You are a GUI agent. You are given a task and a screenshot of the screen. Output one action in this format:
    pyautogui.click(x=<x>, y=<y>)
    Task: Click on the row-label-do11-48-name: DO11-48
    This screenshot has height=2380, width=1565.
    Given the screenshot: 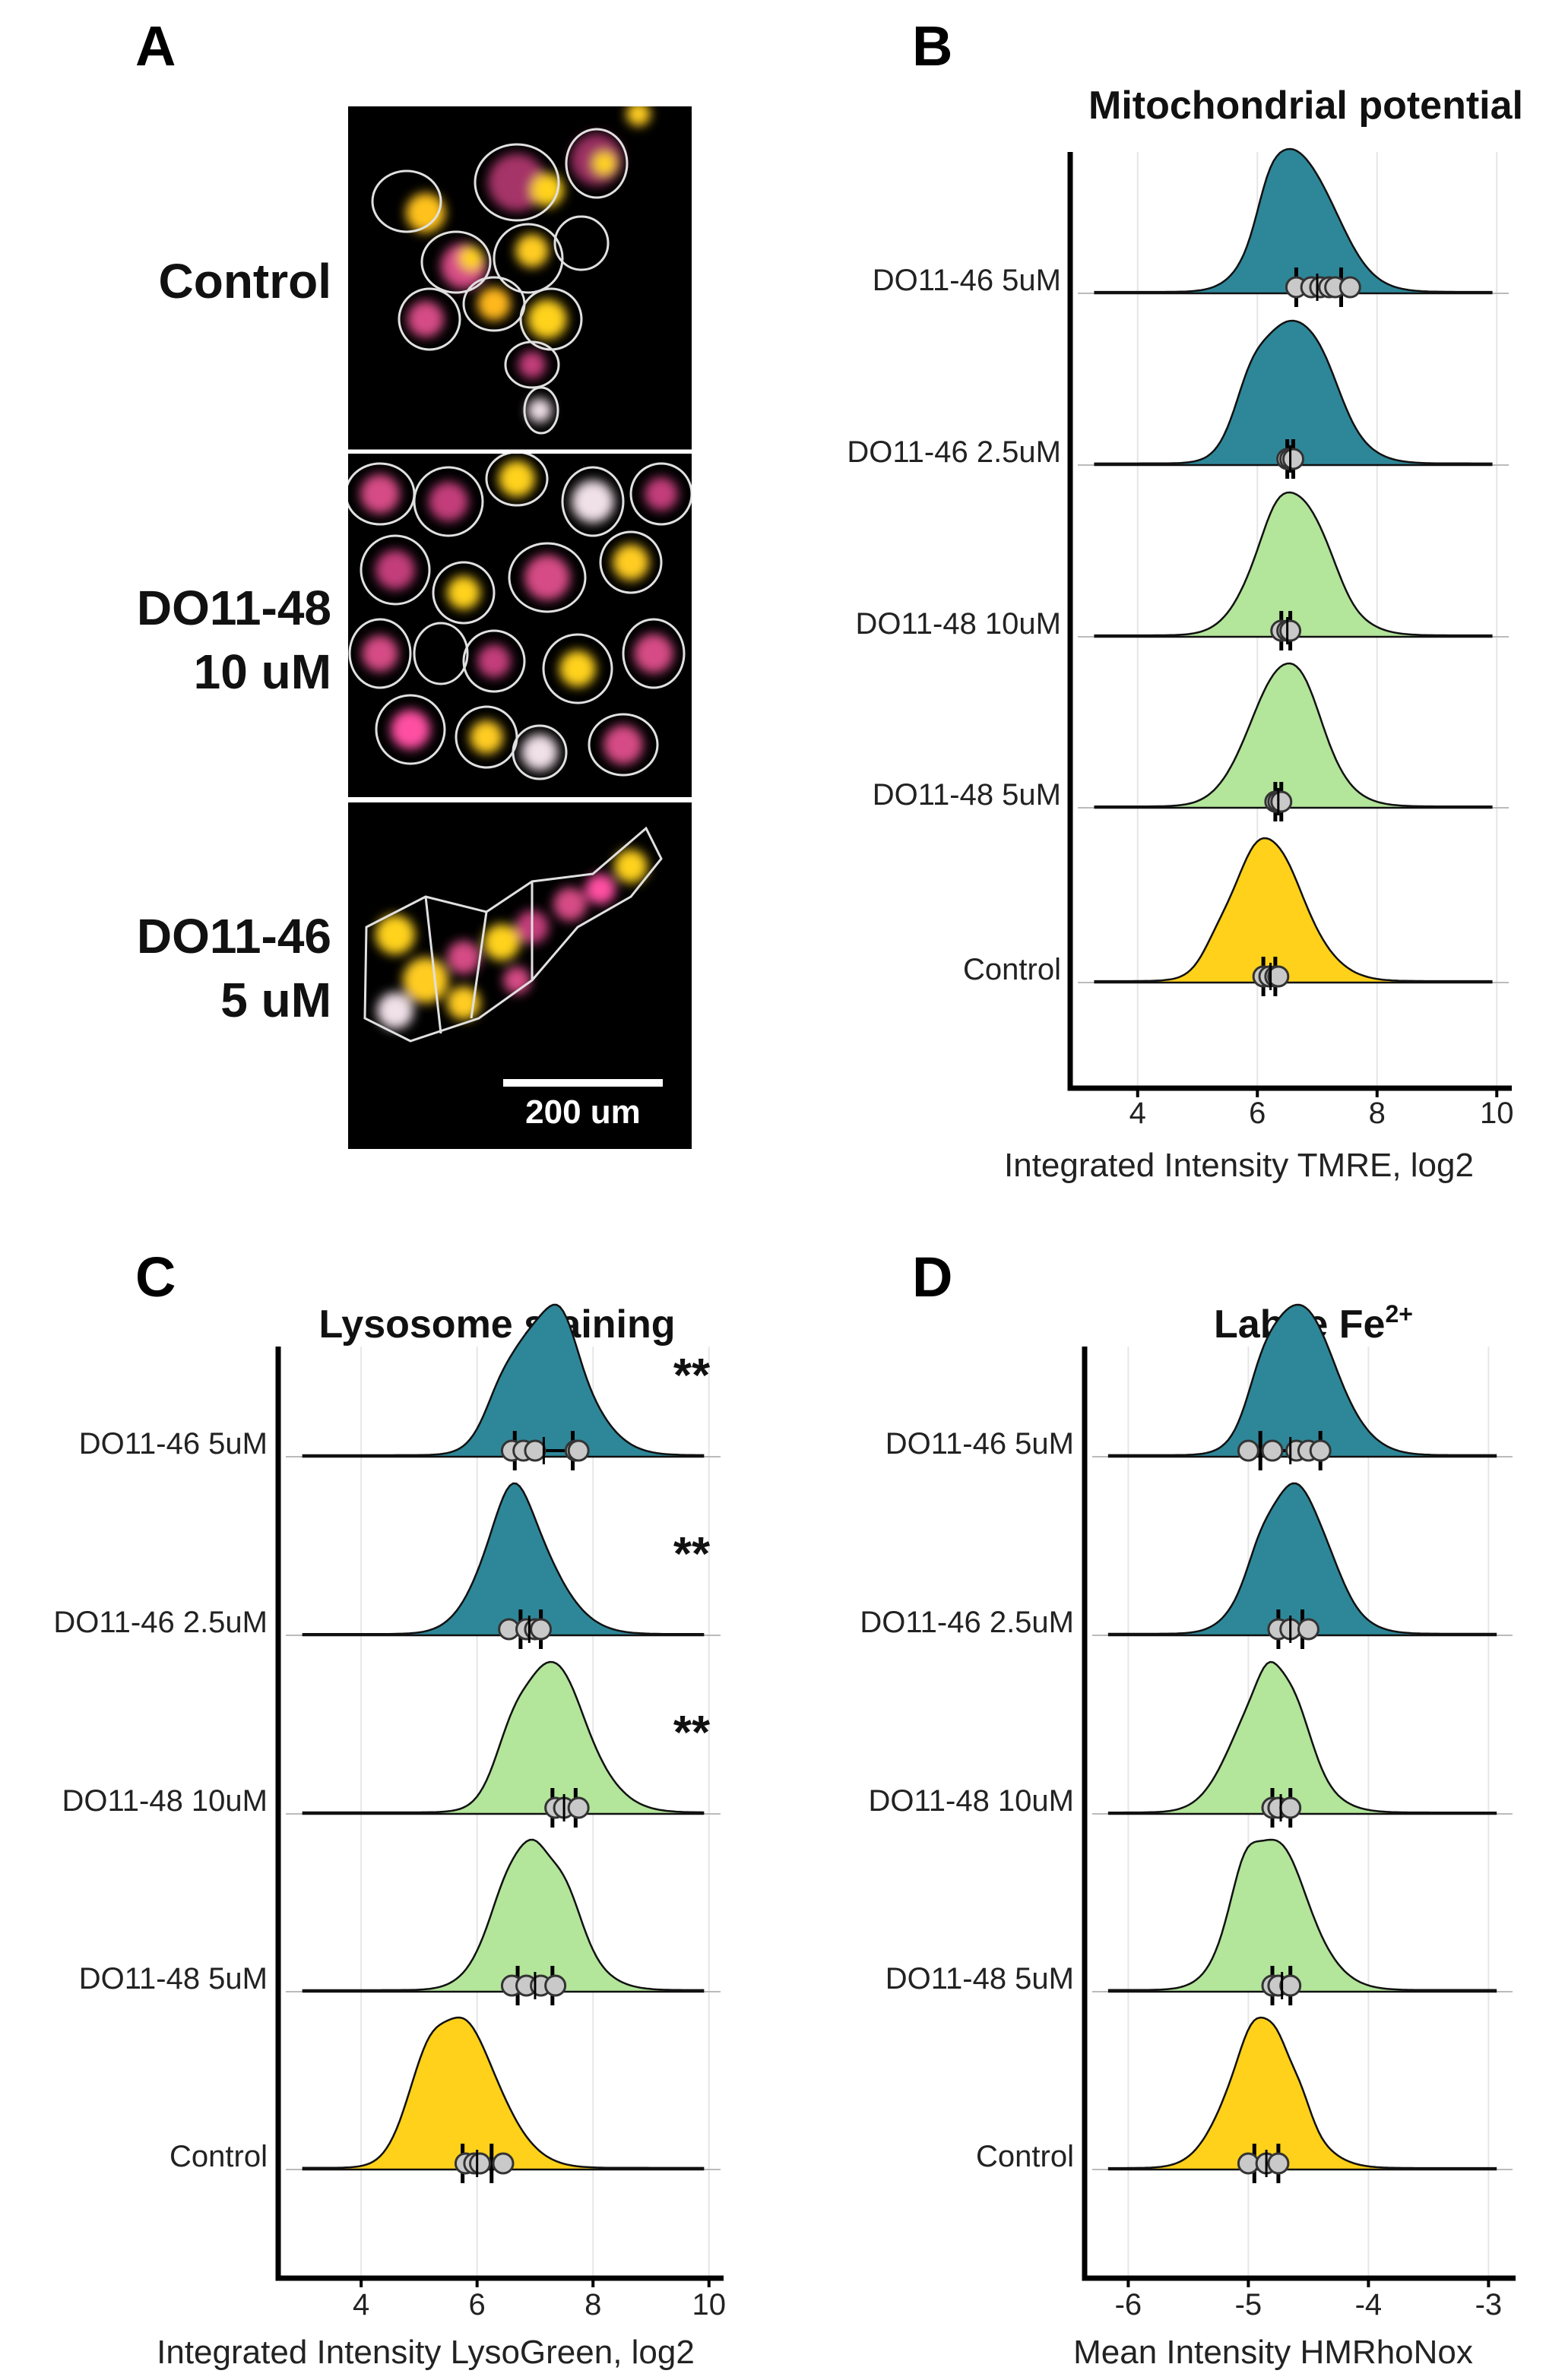 What is the action you would take?
    pyautogui.click(x=234, y=608)
    